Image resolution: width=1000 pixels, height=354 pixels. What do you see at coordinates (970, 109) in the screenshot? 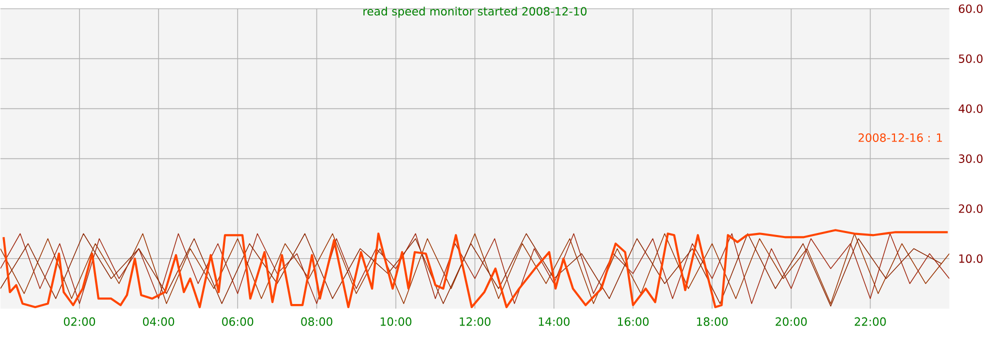
I see `y-tick-label: 40.0` at bounding box center [970, 109].